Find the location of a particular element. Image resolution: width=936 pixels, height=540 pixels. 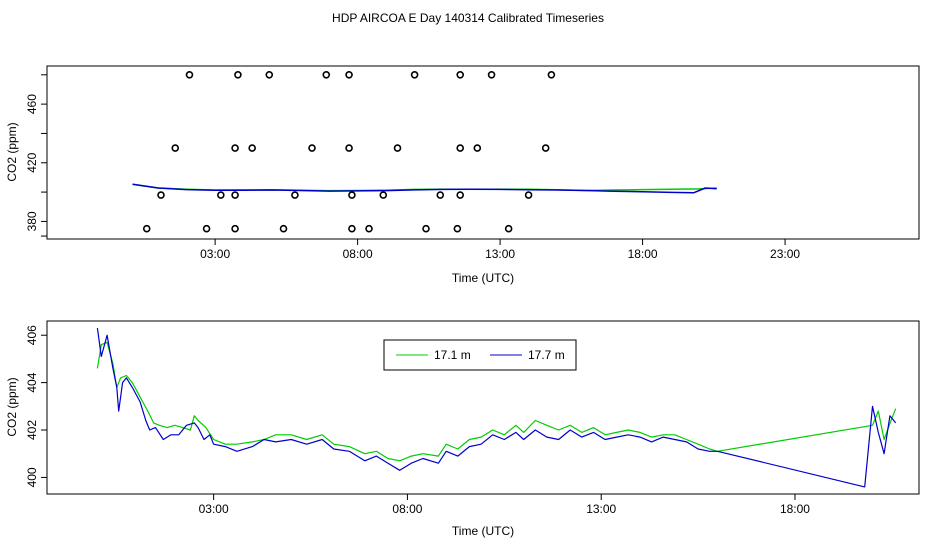

legend-label-17-7m: 17.7 m is located at coordinates (546, 355).